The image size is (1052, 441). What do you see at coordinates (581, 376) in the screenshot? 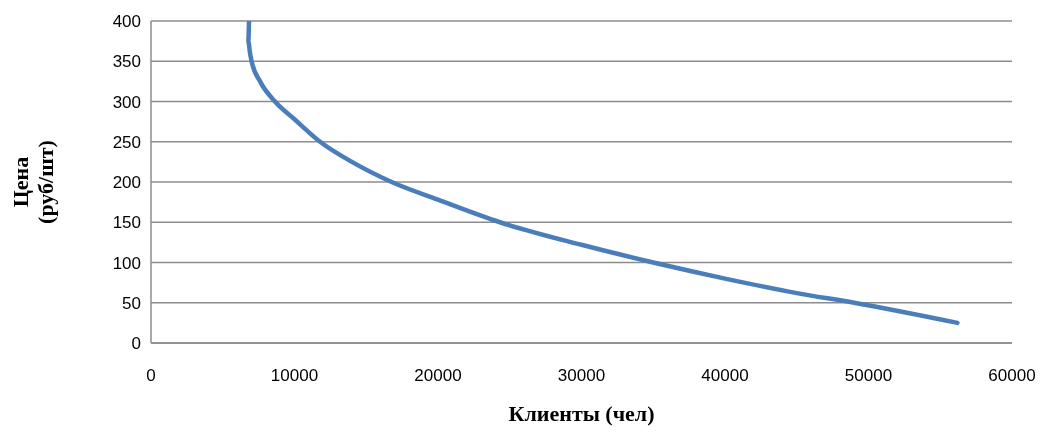
I see `x-tick-label: 30000` at bounding box center [581, 376].